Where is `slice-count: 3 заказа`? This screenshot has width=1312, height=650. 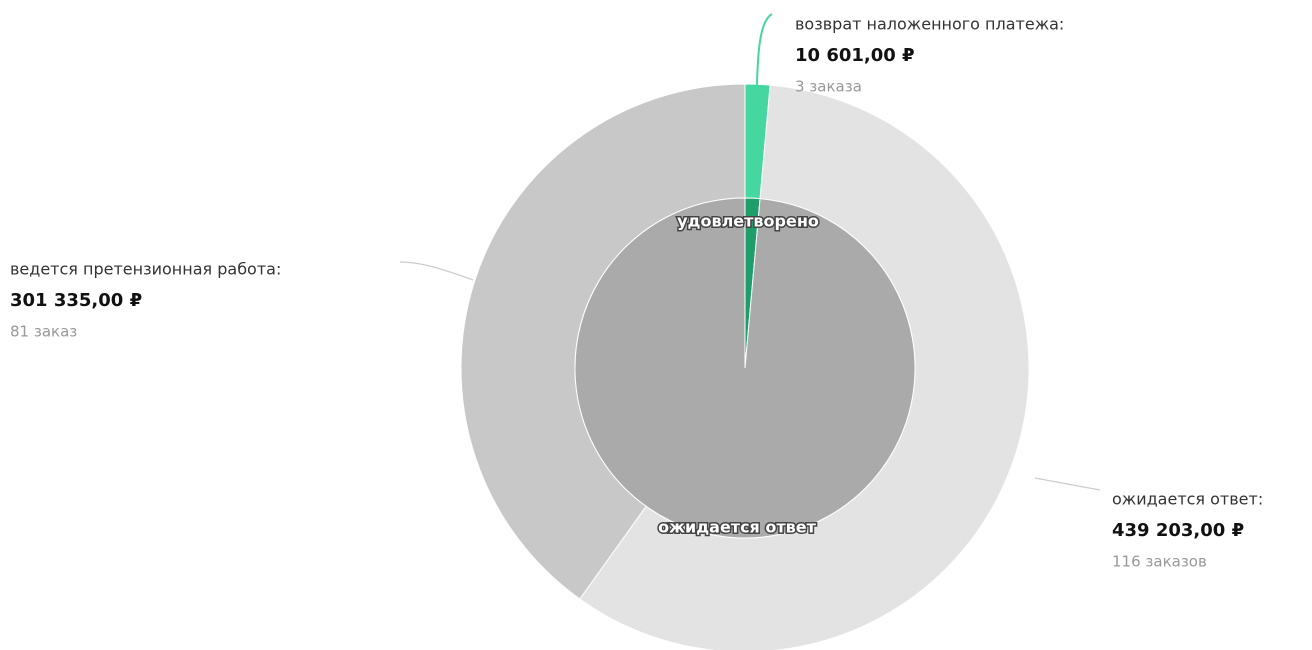 slice-count: 3 заказа is located at coordinates (828, 87).